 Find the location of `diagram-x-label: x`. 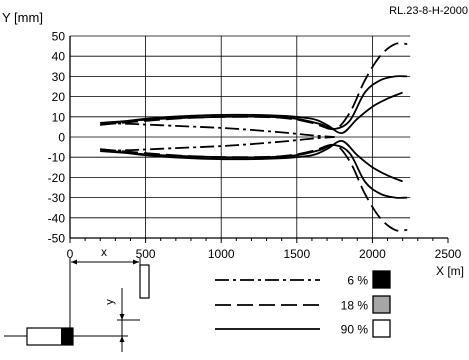

diagram-x-label: x is located at coordinates (104, 252).